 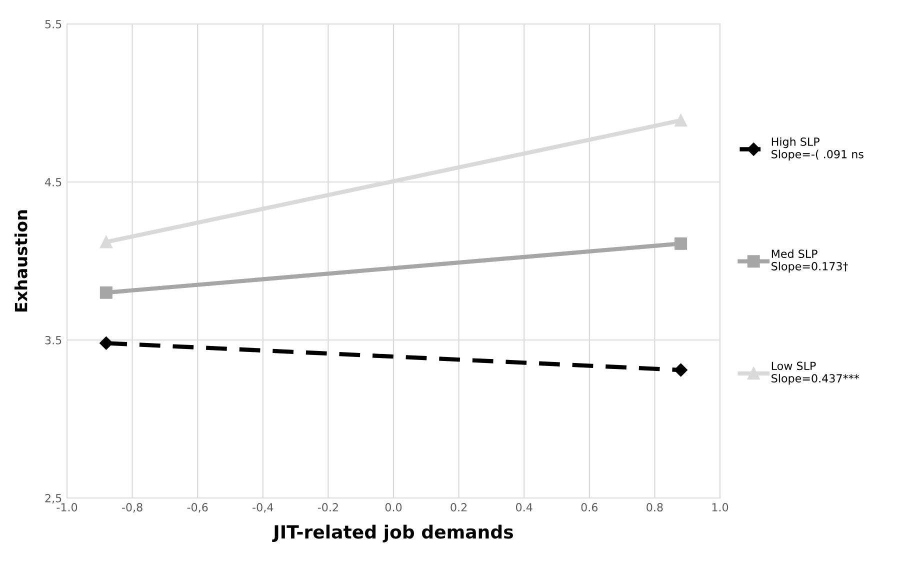 I want to click on x-tick-label: -0,6, so click(x=197, y=508).